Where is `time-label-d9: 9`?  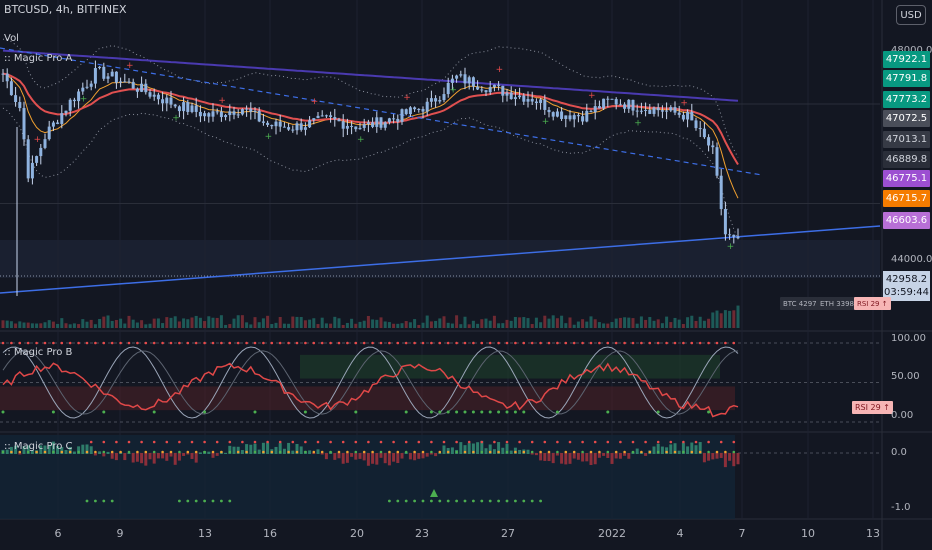 time-label-d9: 9 is located at coordinates (120, 533).